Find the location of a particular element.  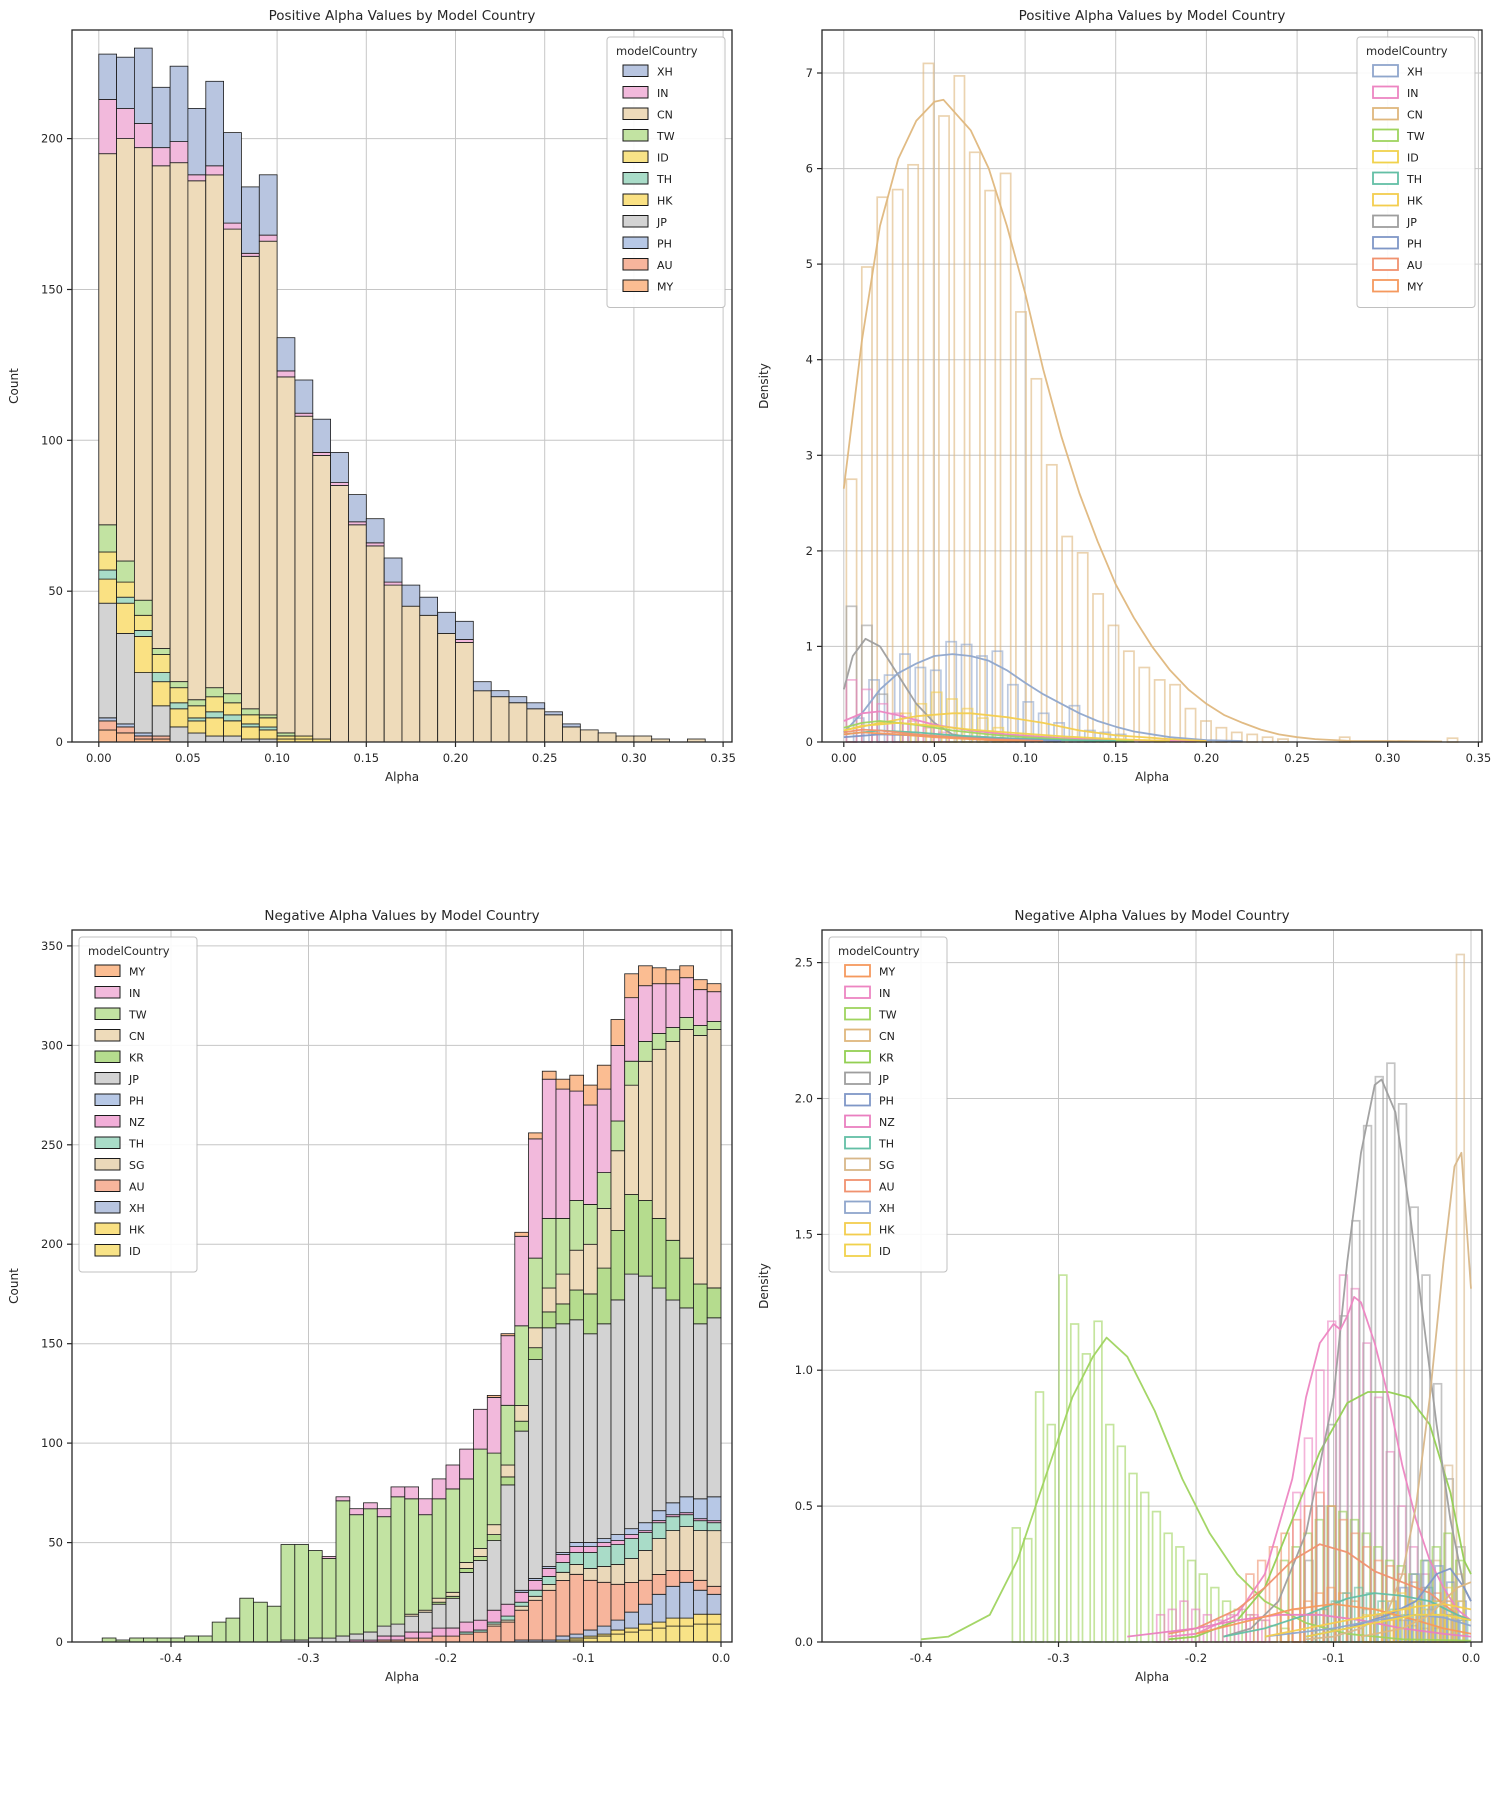

legend-label: IN is located at coordinates (884, 993).